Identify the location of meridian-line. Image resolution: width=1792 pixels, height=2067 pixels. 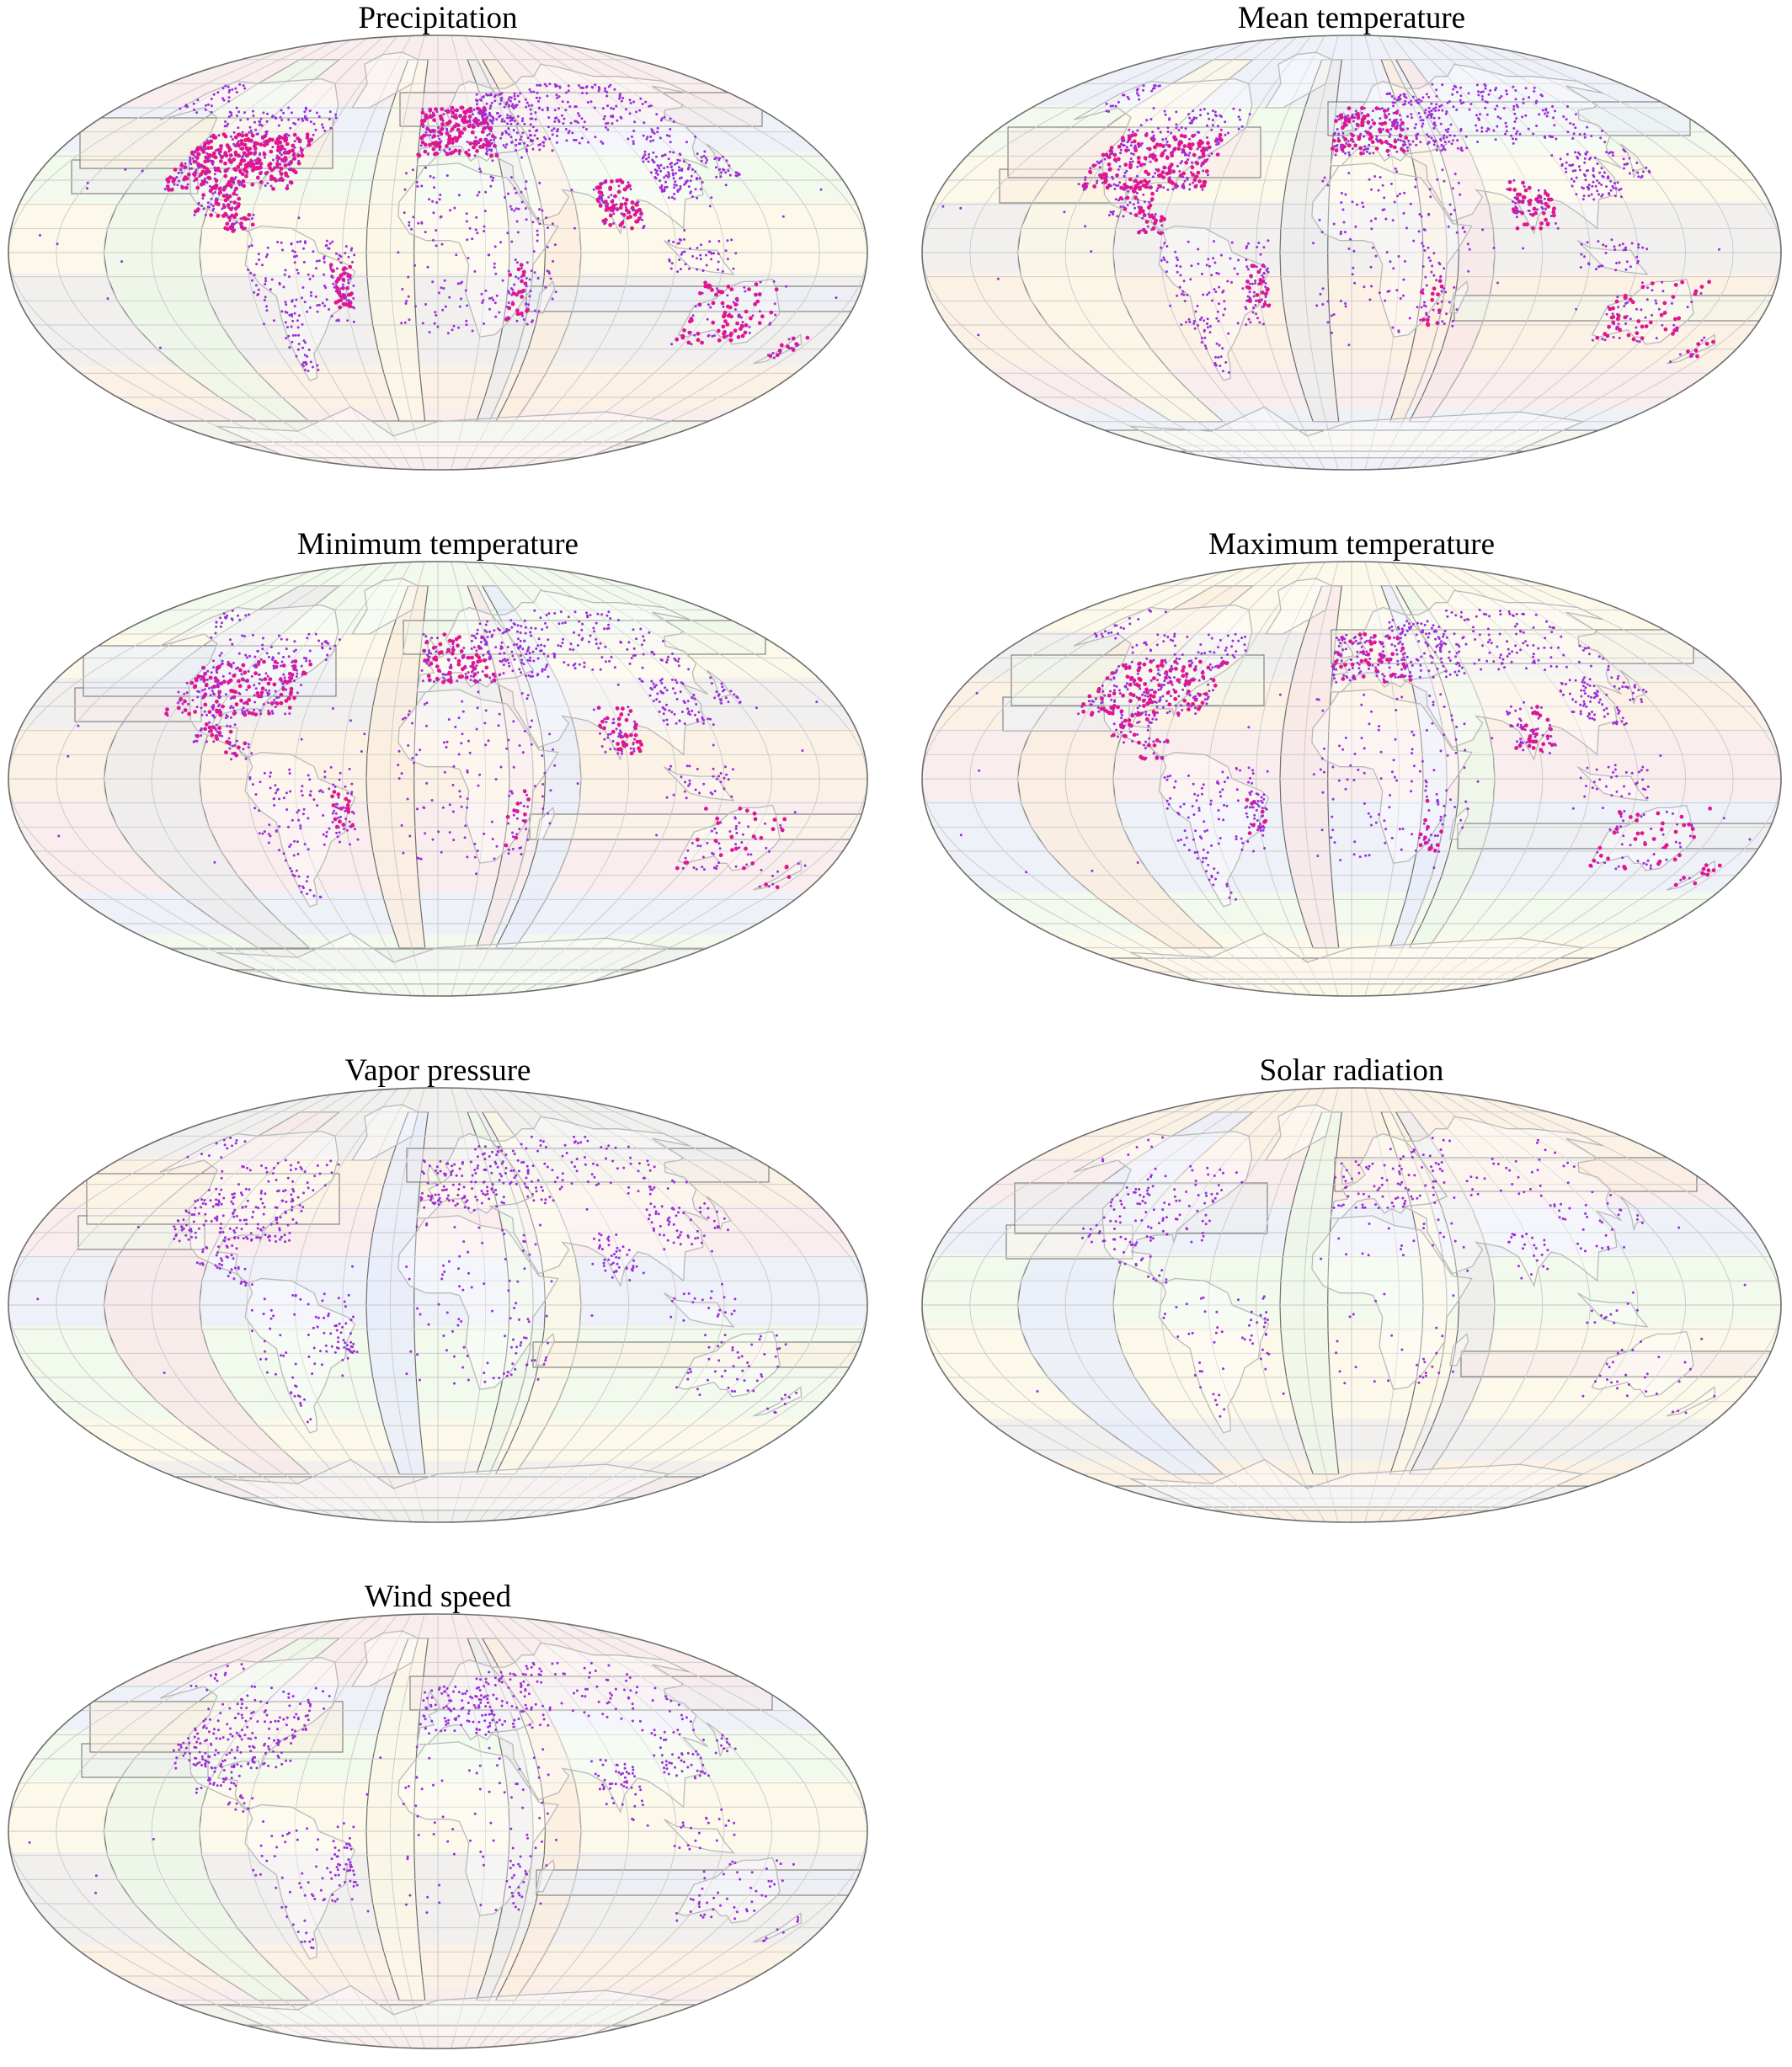
(499, 252).